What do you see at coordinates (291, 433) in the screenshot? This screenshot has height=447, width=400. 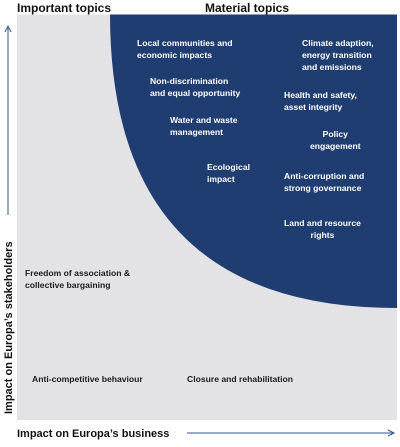 I see `x-axis-arrow` at bounding box center [291, 433].